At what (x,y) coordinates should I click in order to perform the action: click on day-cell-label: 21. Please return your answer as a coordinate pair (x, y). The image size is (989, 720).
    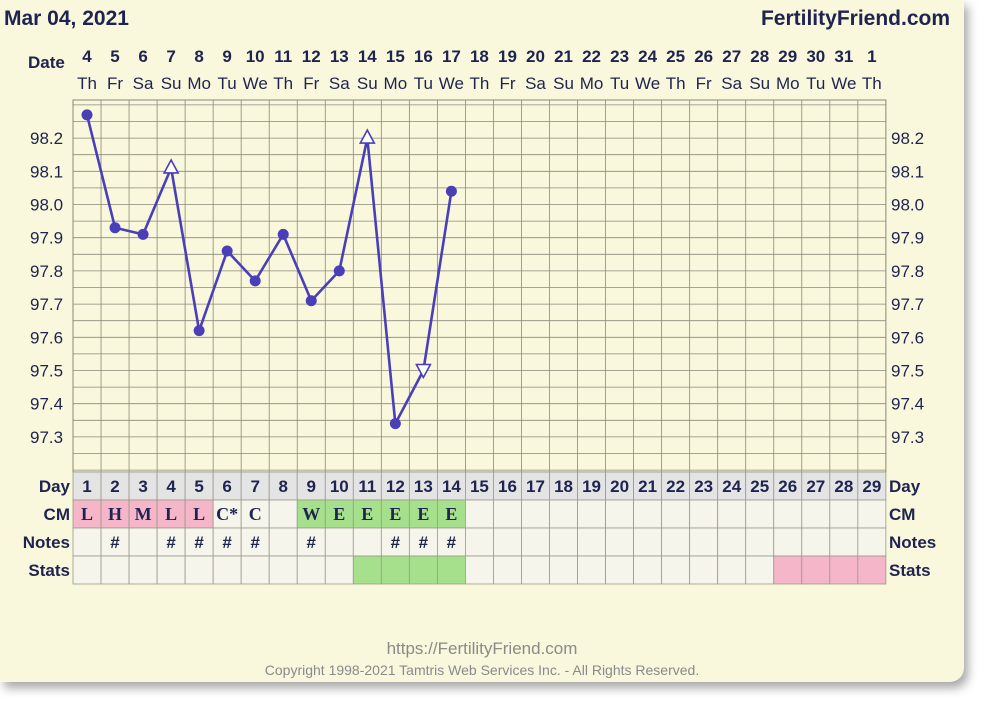
    Looking at the image, I should click on (647, 486).